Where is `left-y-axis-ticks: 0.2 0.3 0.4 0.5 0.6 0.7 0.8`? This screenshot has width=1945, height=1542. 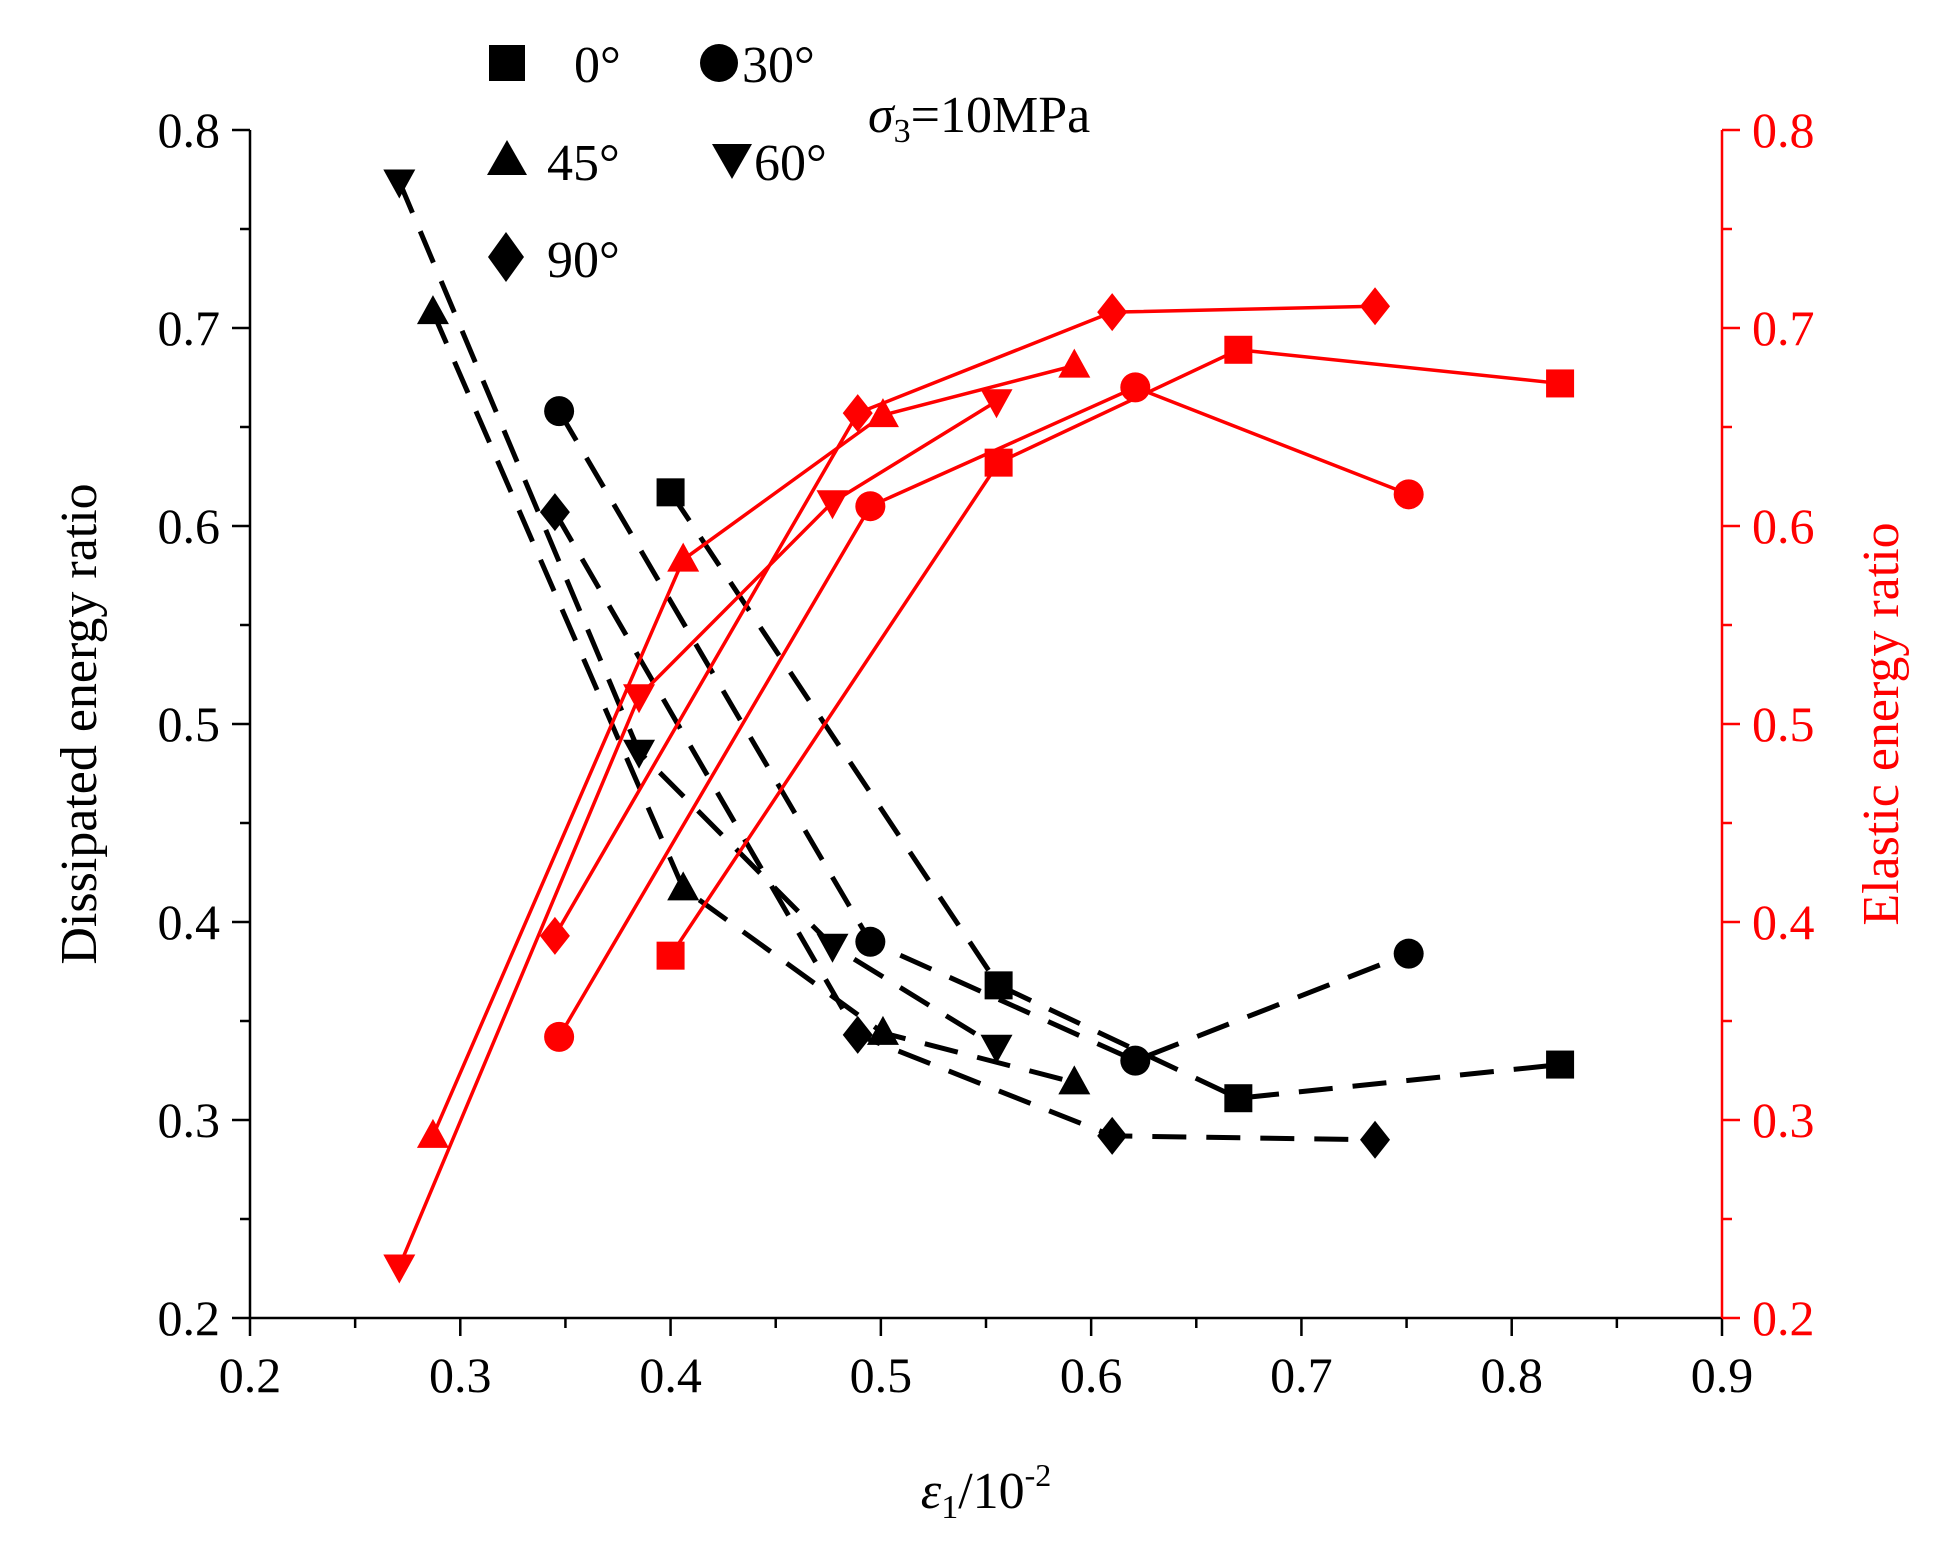
left-y-axis-ticks: 0.2 0.3 0.4 0.5 0.6 0.7 0.8 is located at coordinates (204, 724).